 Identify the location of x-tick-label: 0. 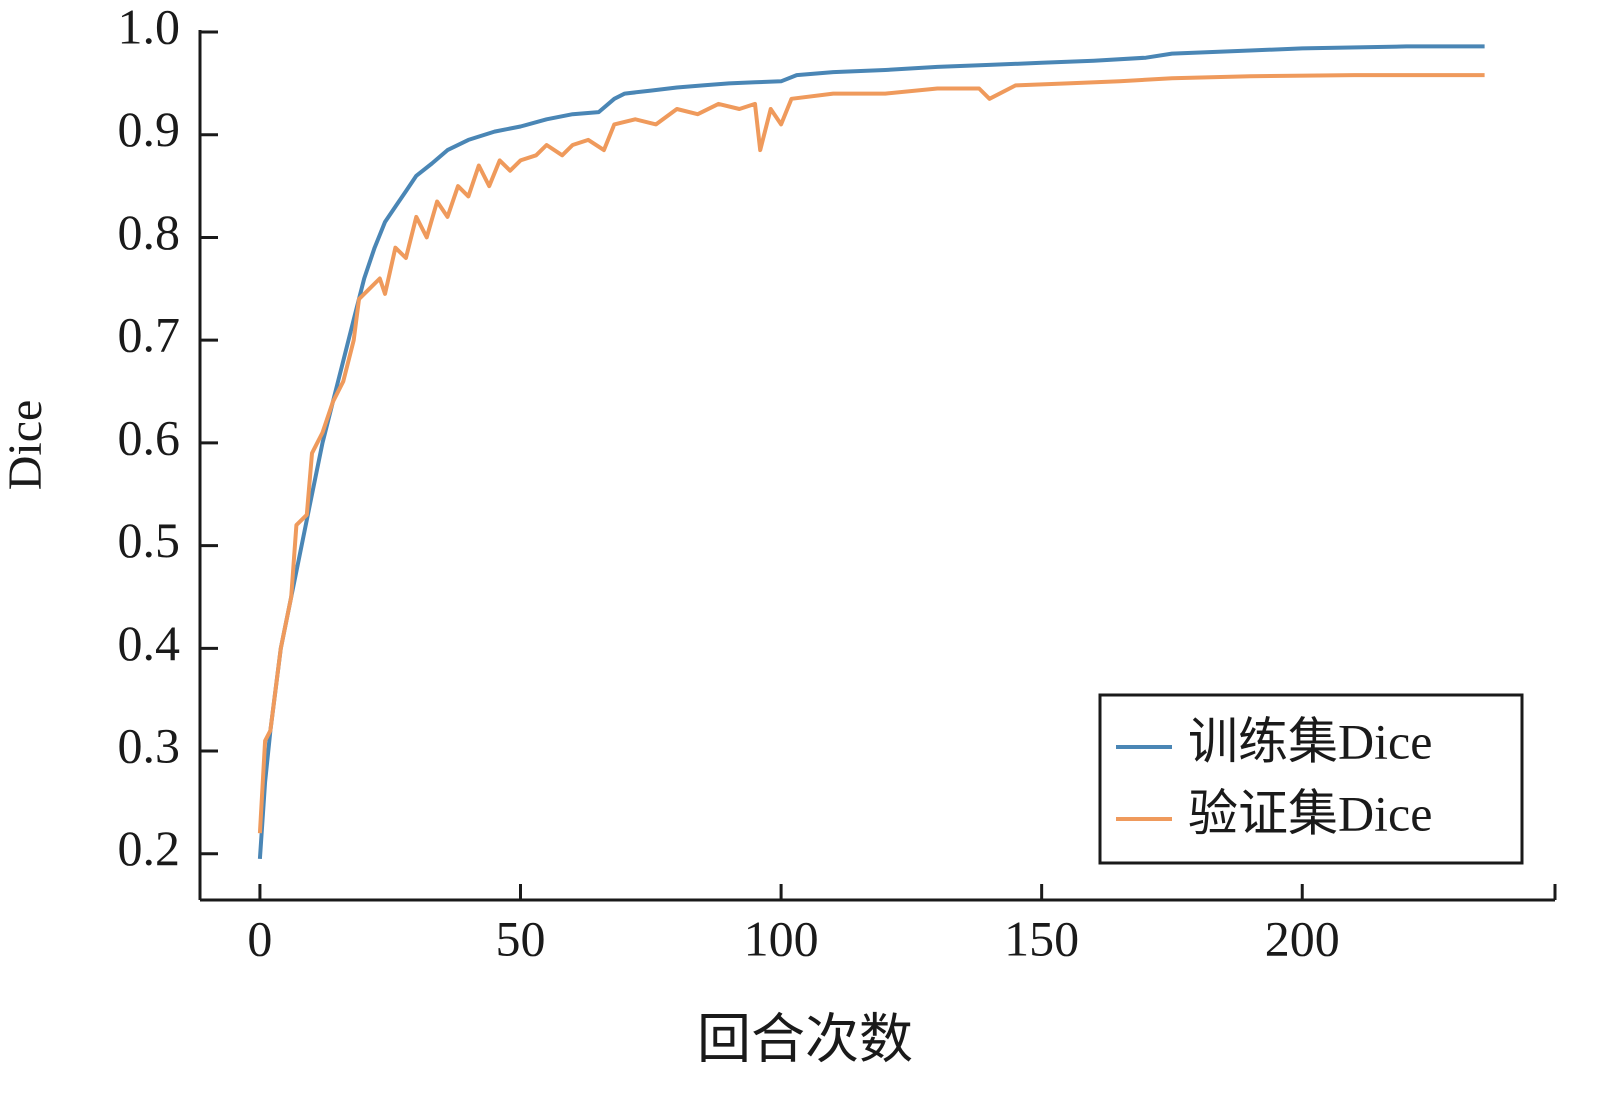
(259, 938).